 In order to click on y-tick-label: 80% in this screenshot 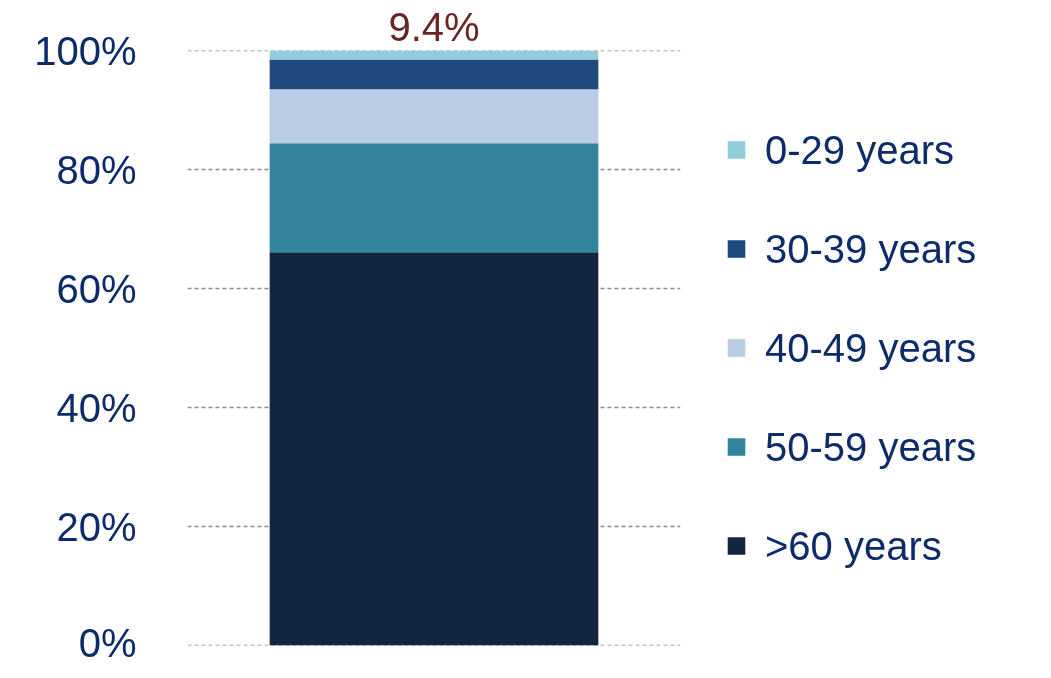, I will do `click(96, 169)`.